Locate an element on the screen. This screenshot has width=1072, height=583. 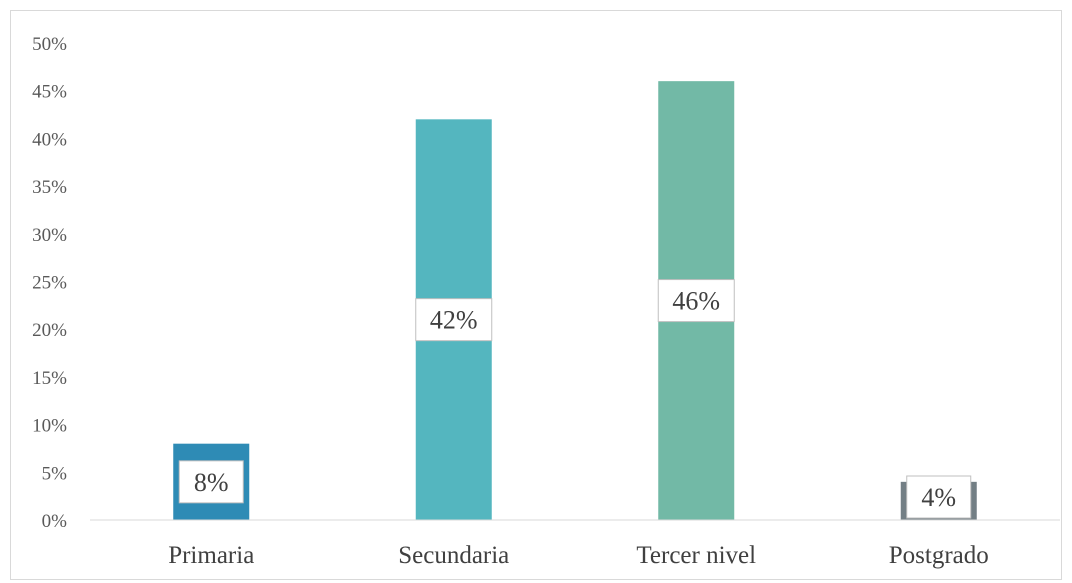
data-label: 4% is located at coordinates (938, 497).